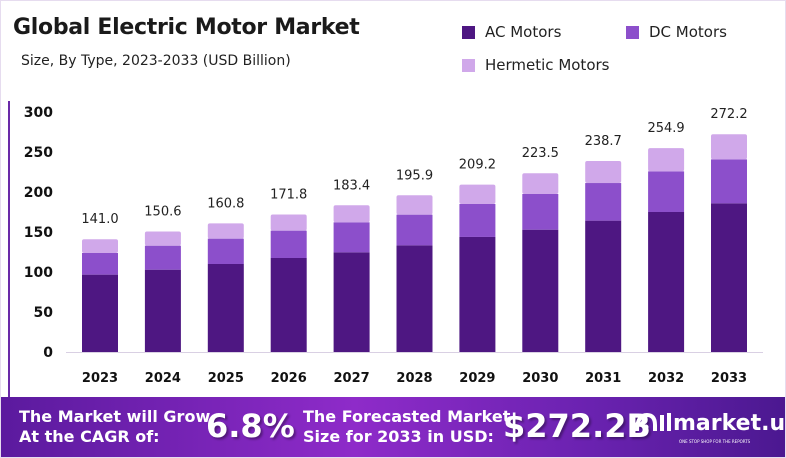 Image resolution: width=786 pixels, height=458 pixels. What do you see at coordinates (162, 310) in the screenshot?
I see `bar-ac-motors-2024` at bounding box center [162, 310].